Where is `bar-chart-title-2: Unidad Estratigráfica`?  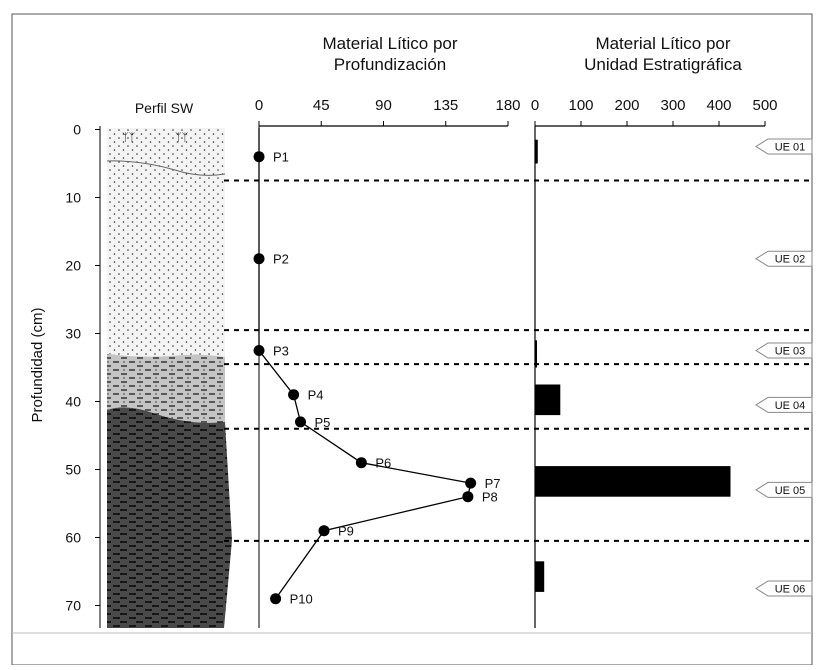
bar-chart-title-2: Unidad Estratigráfica is located at coordinates (663, 64).